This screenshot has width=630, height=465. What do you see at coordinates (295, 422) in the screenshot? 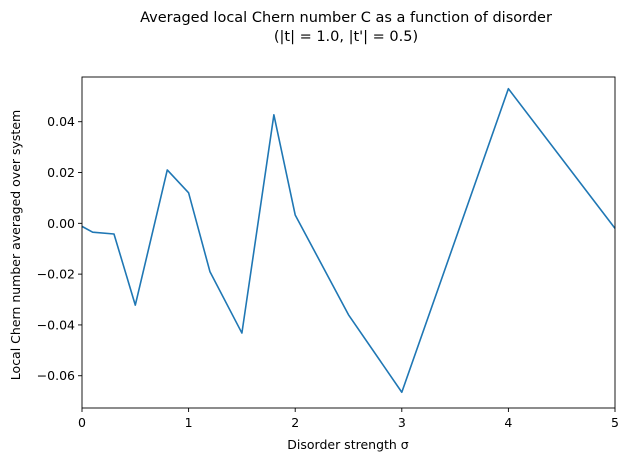
I see `x-tick-label-2: 2` at bounding box center [295, 422].